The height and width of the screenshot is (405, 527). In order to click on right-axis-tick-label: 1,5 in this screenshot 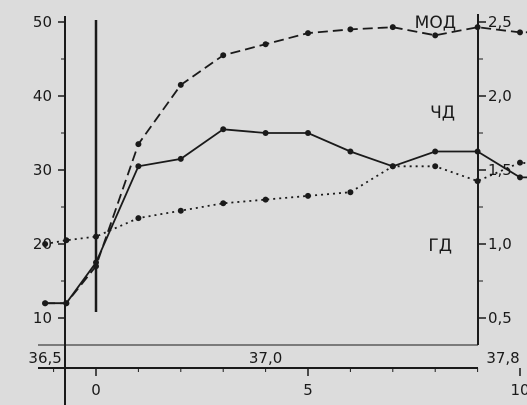, I will do `click(500, 170)`.